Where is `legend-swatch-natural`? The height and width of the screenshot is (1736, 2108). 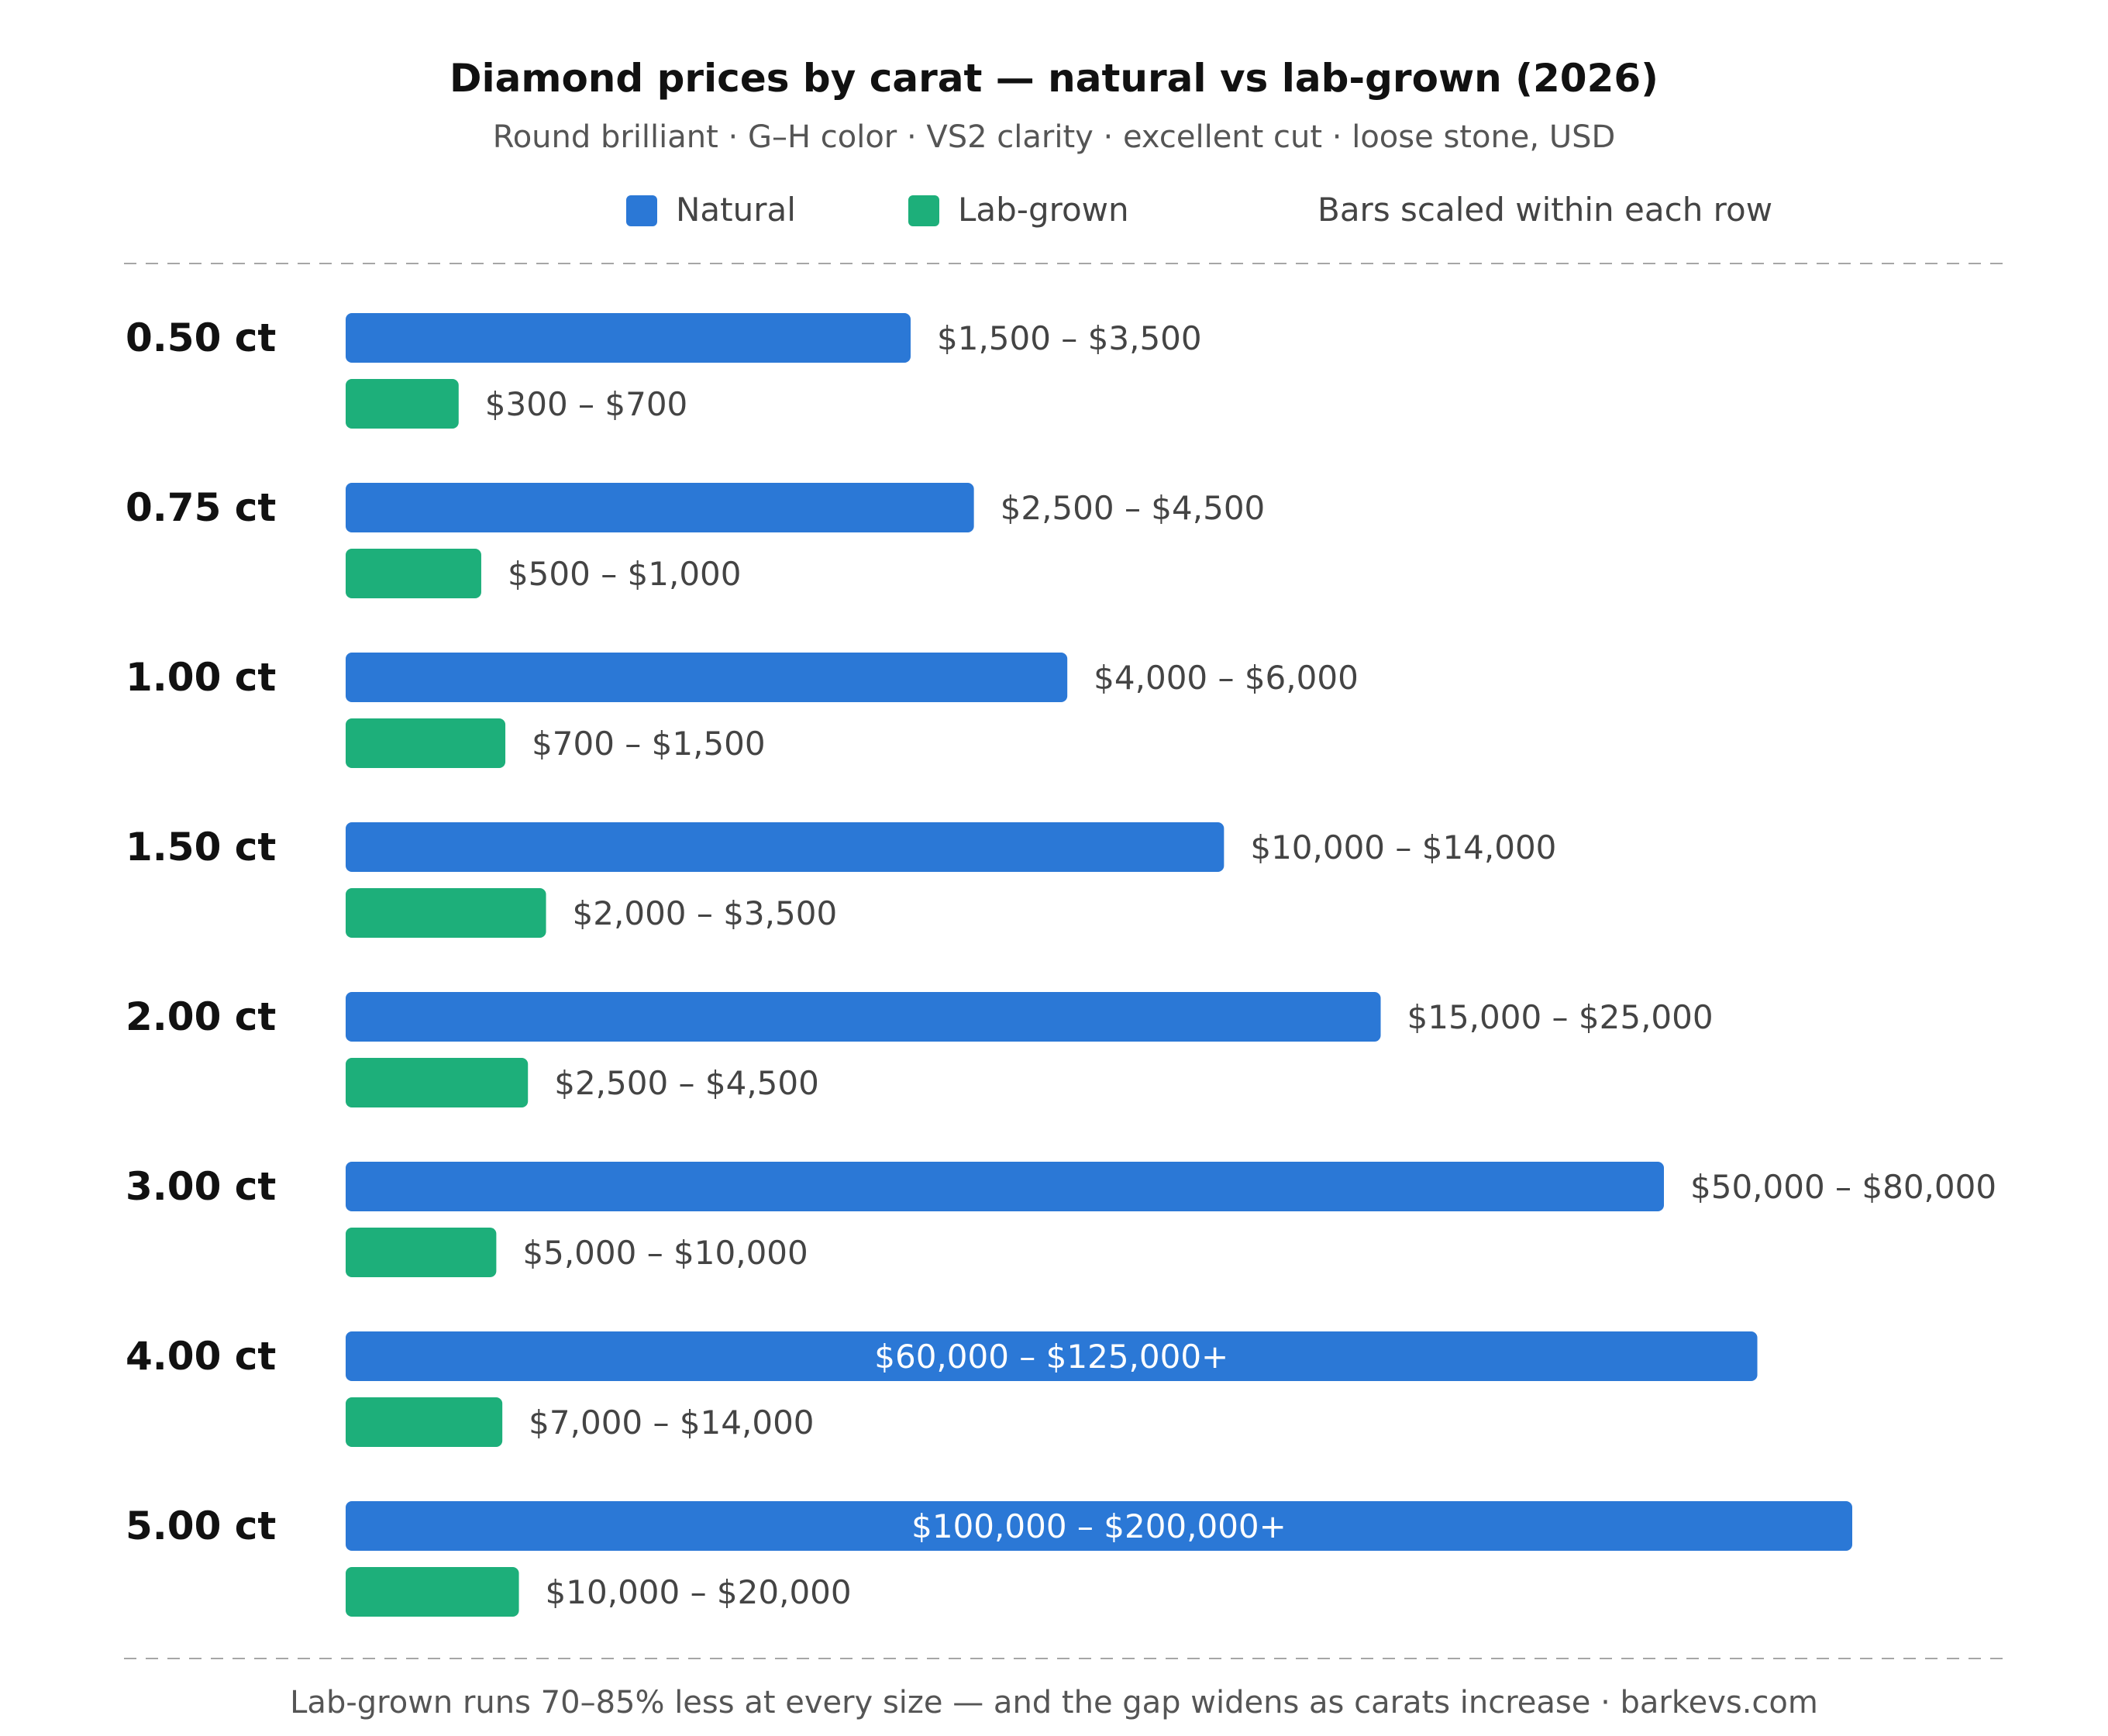 legend-swatch-natural is located at coordinates (641, 211).